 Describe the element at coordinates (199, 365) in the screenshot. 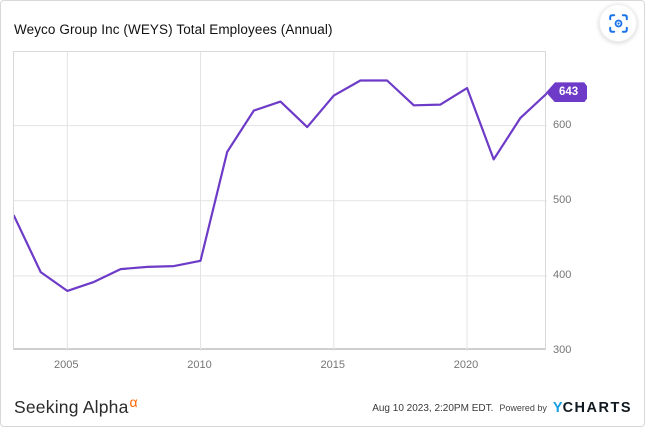

I see `x-tick-label: 2010` at that location.